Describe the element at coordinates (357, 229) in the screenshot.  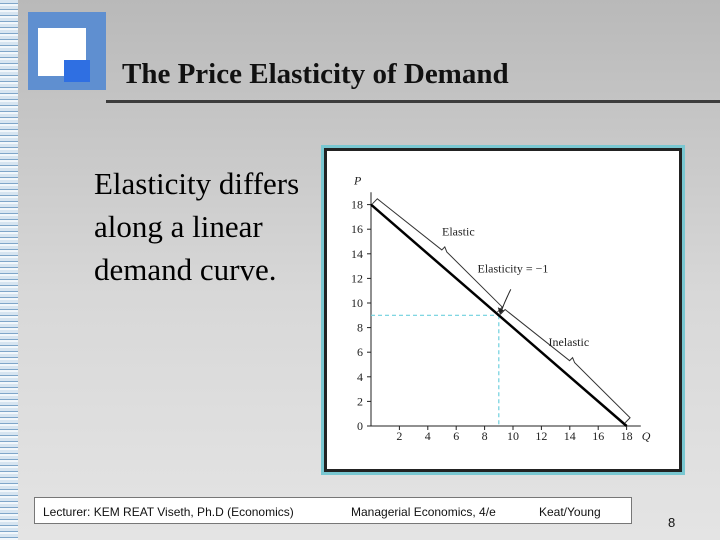
I see `y-tick-label: 16` at that location.